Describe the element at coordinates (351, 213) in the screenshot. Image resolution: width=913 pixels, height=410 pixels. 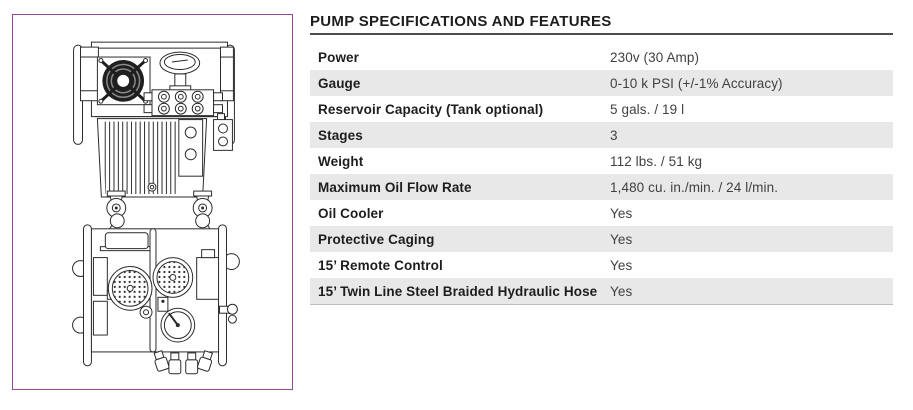
I see `spec-label: Oil Cooler` at that location.